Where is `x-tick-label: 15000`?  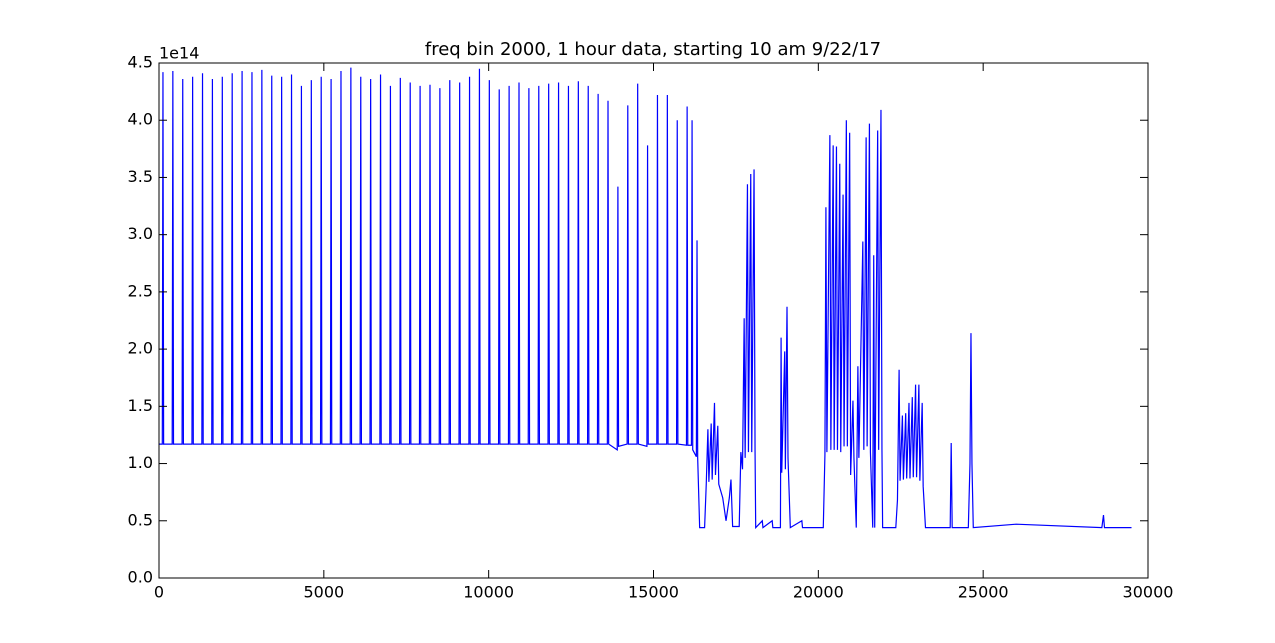 x-tick-label: 15000 is located at coordinates (653, 592).